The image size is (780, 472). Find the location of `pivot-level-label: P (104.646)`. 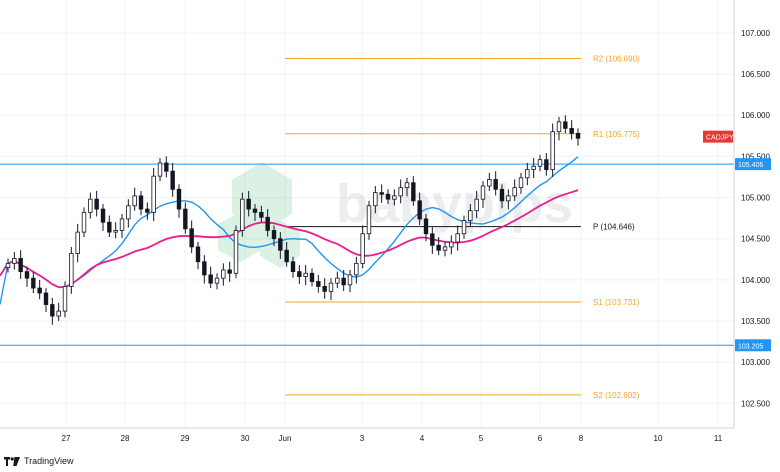

pivot-level-label: P (104.646) is located at coordinates (614, 227).